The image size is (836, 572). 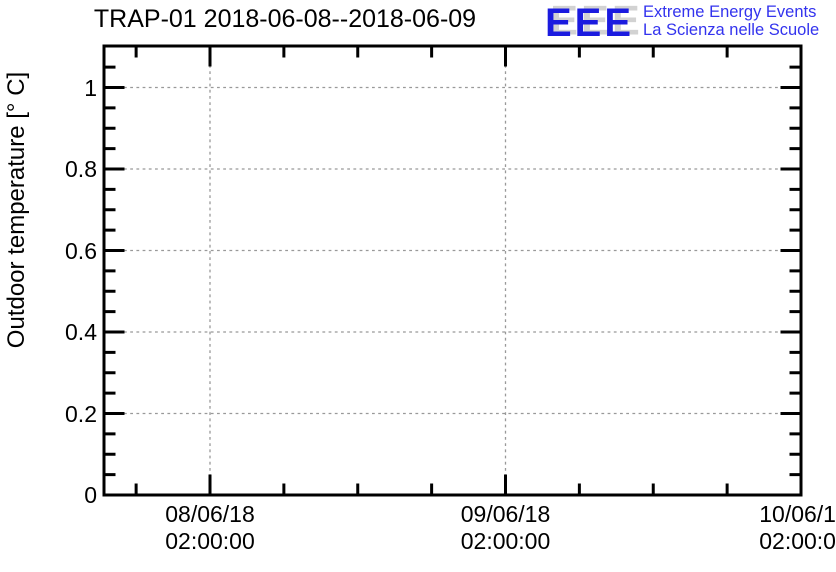 I want to click on chart-title: TRAP-01 2018-06-08--2018-06-09, so click(x=285, y=19).